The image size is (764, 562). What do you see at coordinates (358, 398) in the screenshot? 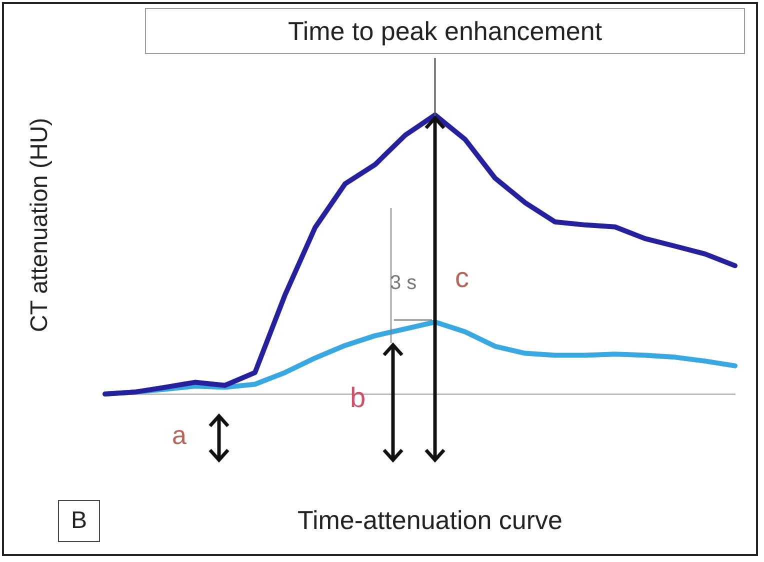
I see `annotation: b` at bounding box center [358, 398].